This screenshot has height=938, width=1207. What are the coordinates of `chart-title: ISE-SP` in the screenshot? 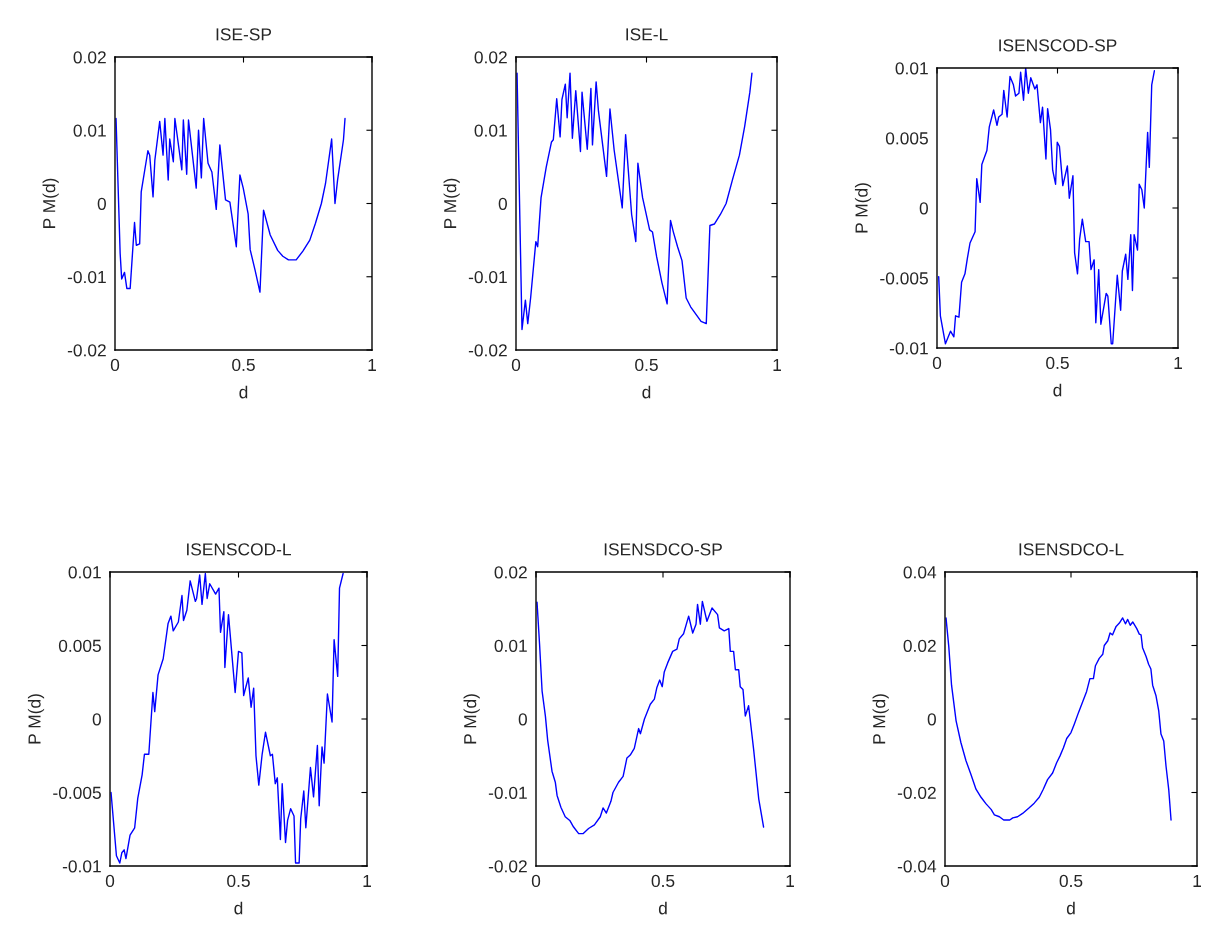 It's located at (244, 34).